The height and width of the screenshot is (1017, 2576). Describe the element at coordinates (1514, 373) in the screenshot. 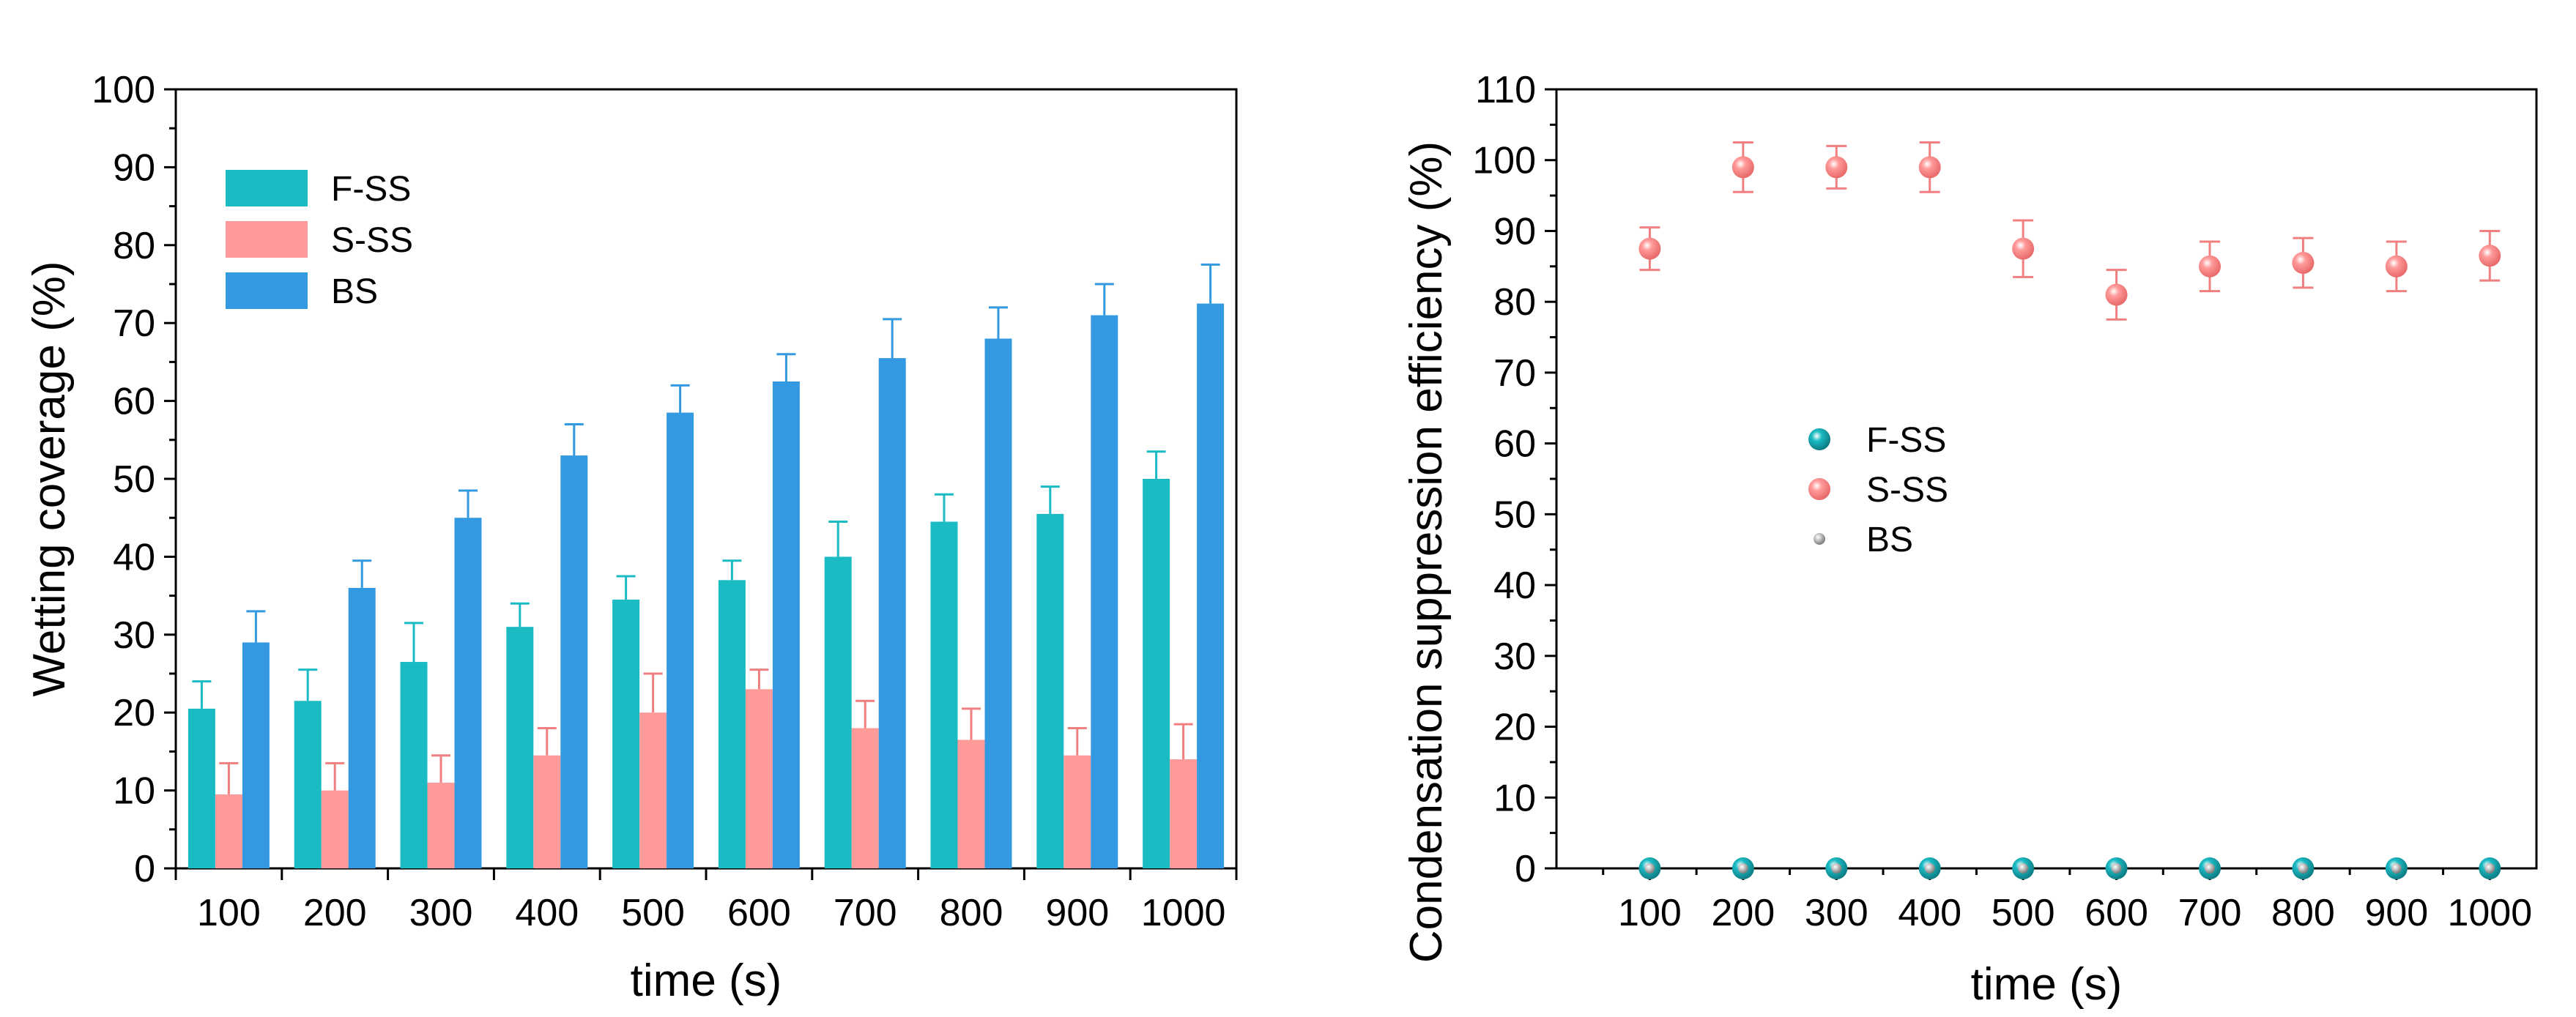

I see `y-tick-label: 70` at that location.